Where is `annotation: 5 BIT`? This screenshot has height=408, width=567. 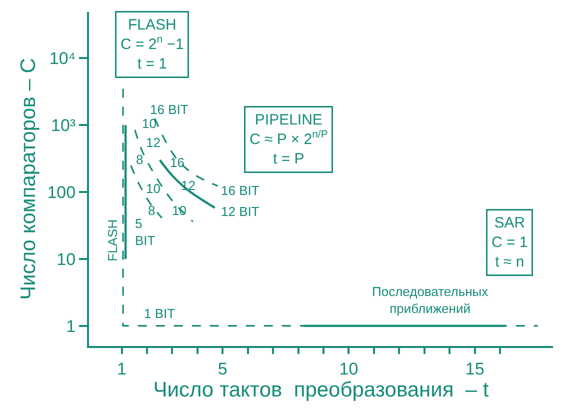
annotation: 5 BIT is located at coordinates (145, 232).